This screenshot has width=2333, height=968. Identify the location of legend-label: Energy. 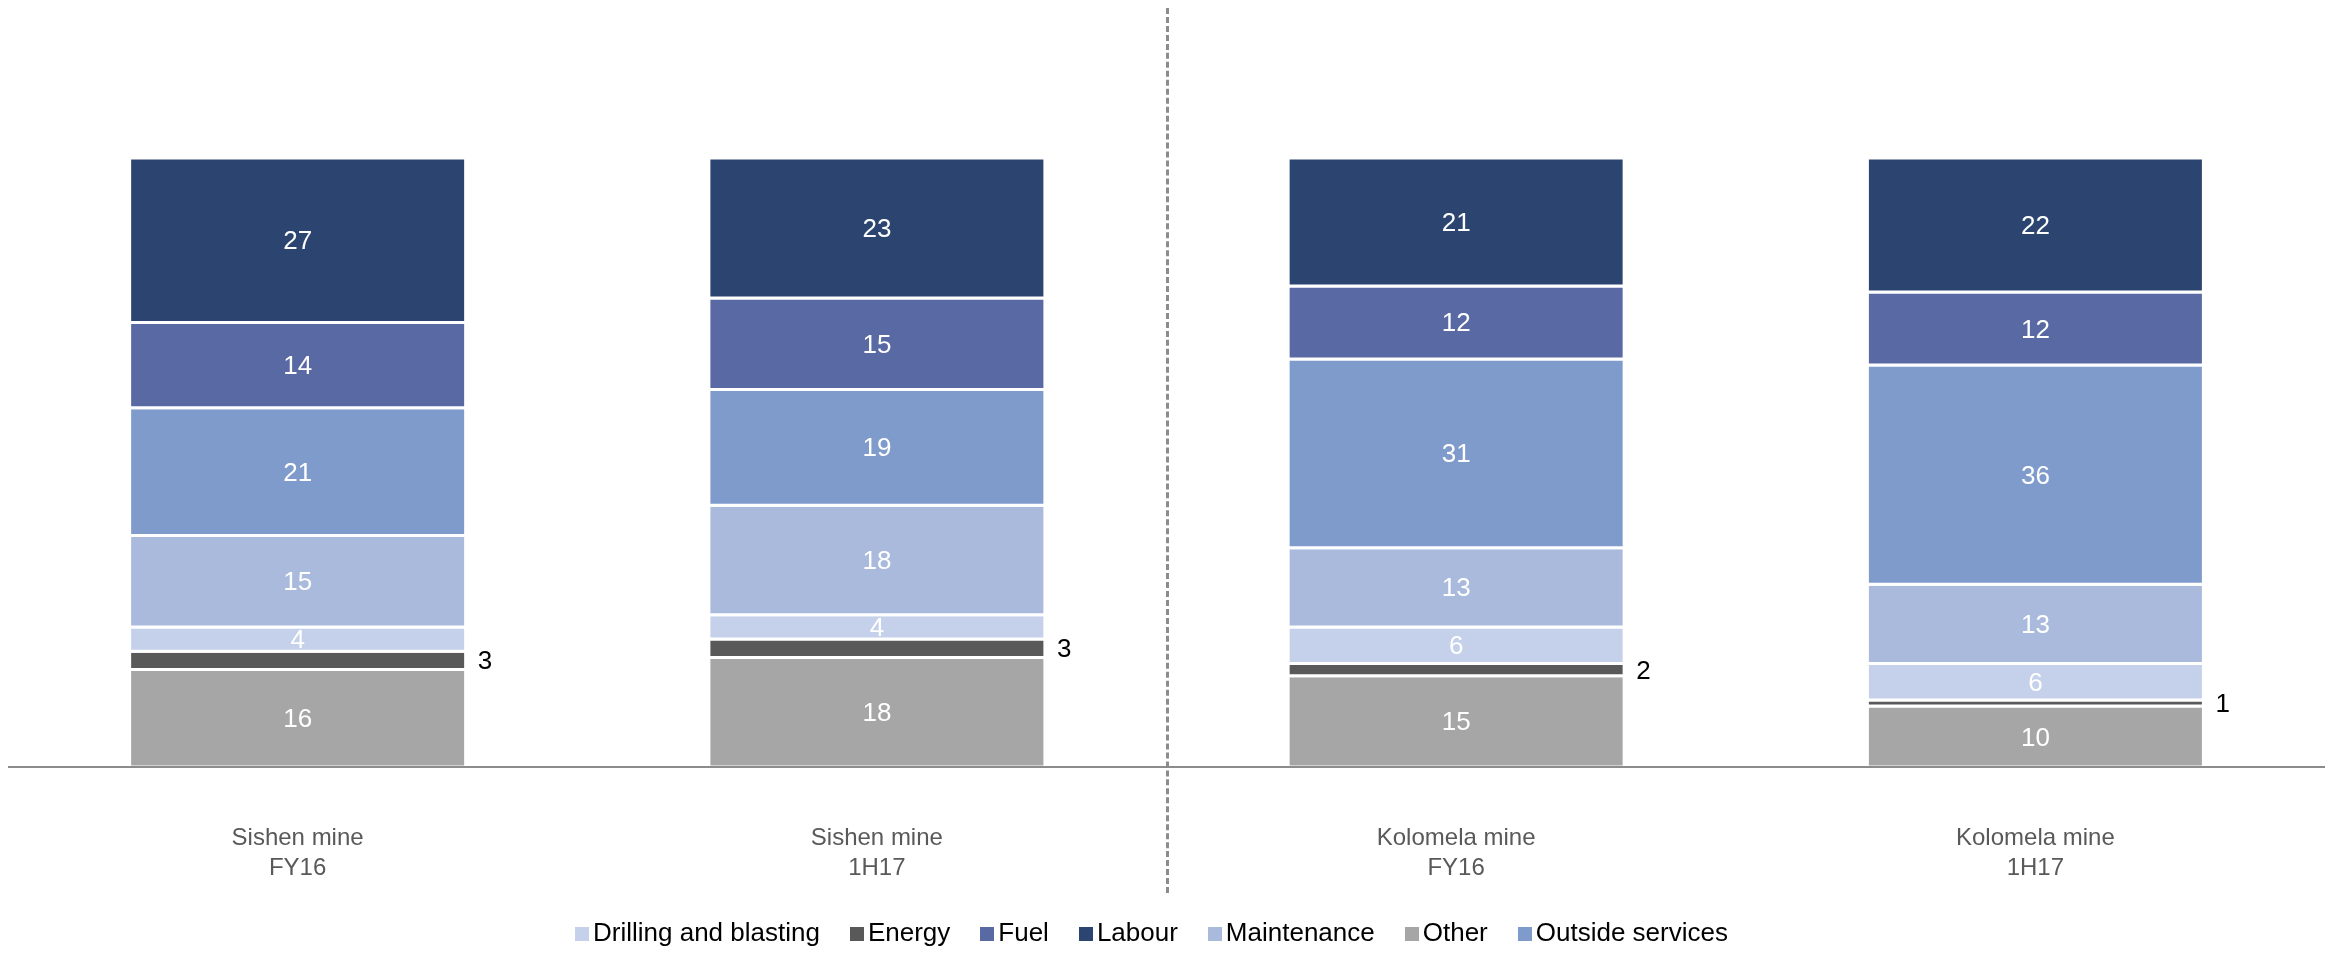
(909, 932).